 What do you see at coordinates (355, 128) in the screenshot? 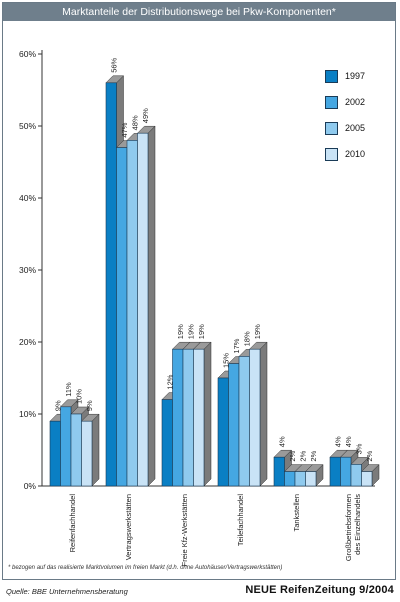
I see `legend-label: 2005` at bounding box center [355, 128].